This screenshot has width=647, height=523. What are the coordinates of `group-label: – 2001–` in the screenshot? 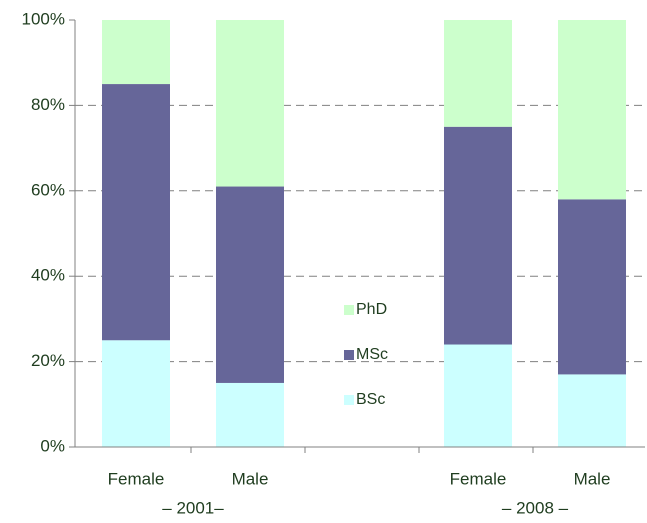 It's located at (193, 507).